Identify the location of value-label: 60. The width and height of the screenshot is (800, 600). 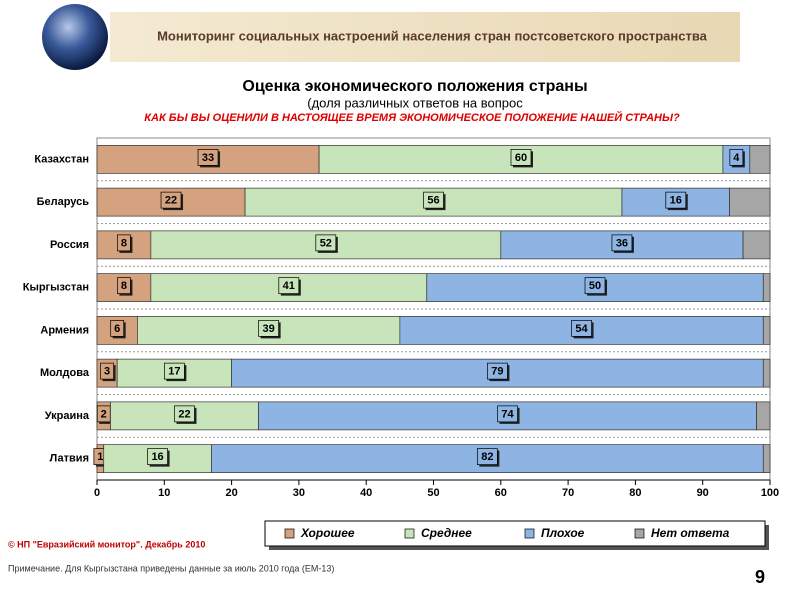
(521, 158).